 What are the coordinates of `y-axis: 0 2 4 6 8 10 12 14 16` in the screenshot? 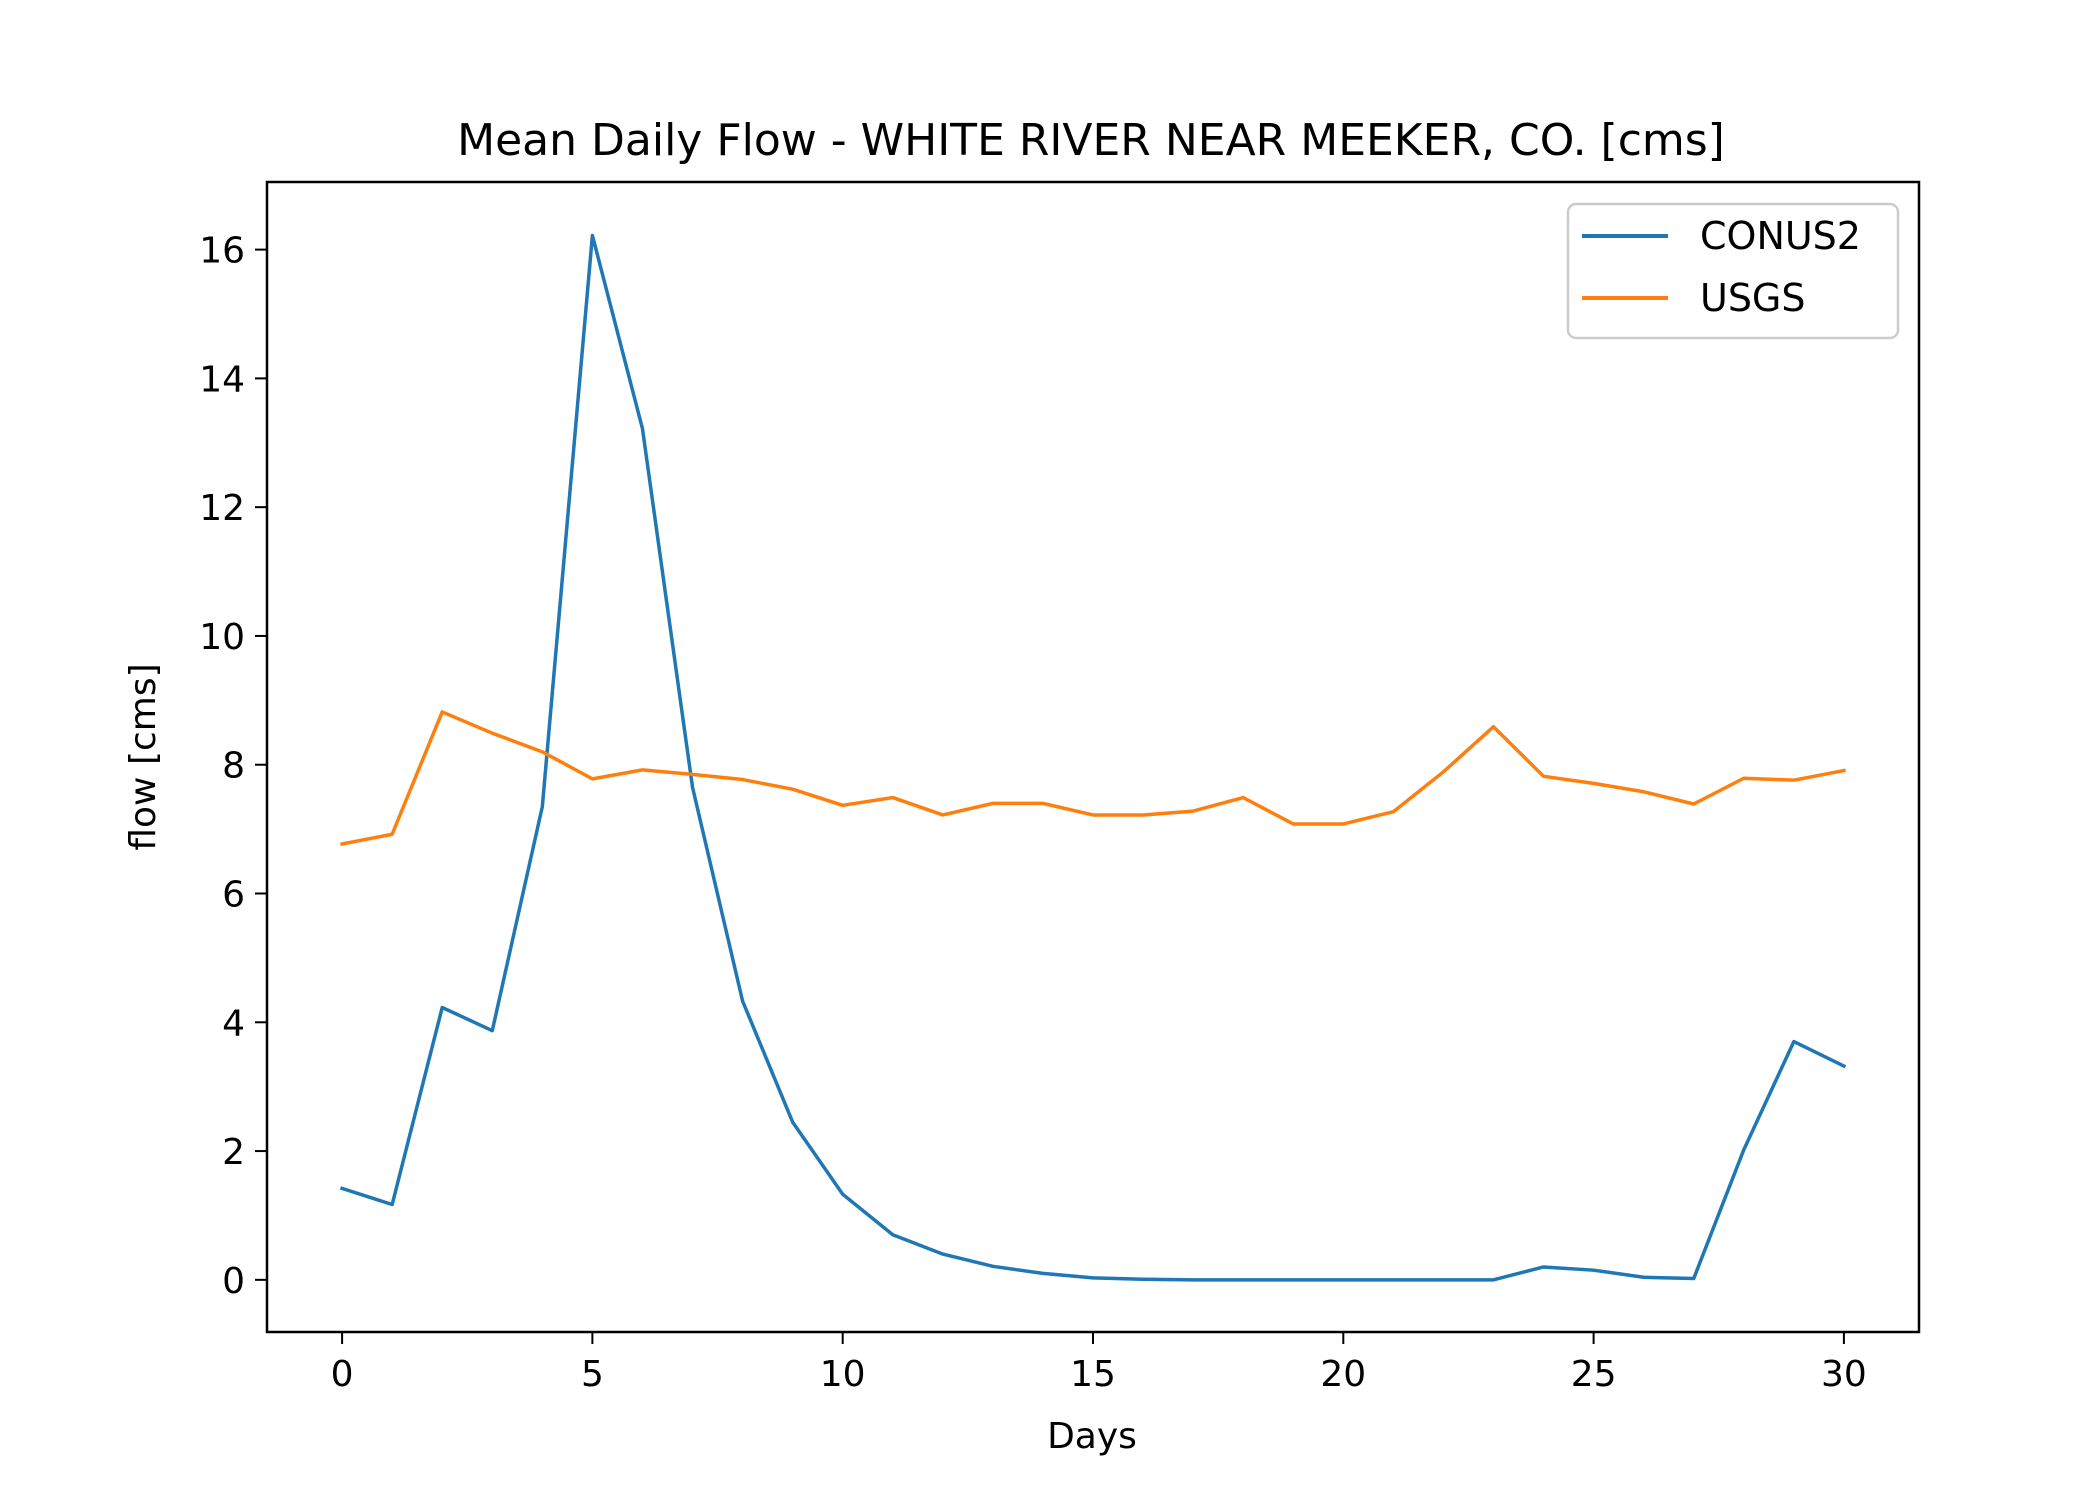 It's located at (233, 766).